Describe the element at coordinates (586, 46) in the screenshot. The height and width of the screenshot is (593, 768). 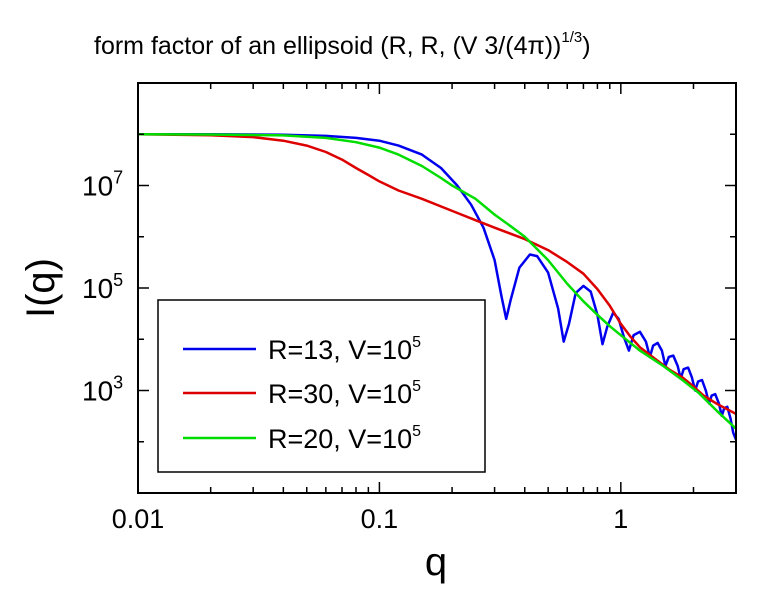
I see `chart-title-end: )` at that location.